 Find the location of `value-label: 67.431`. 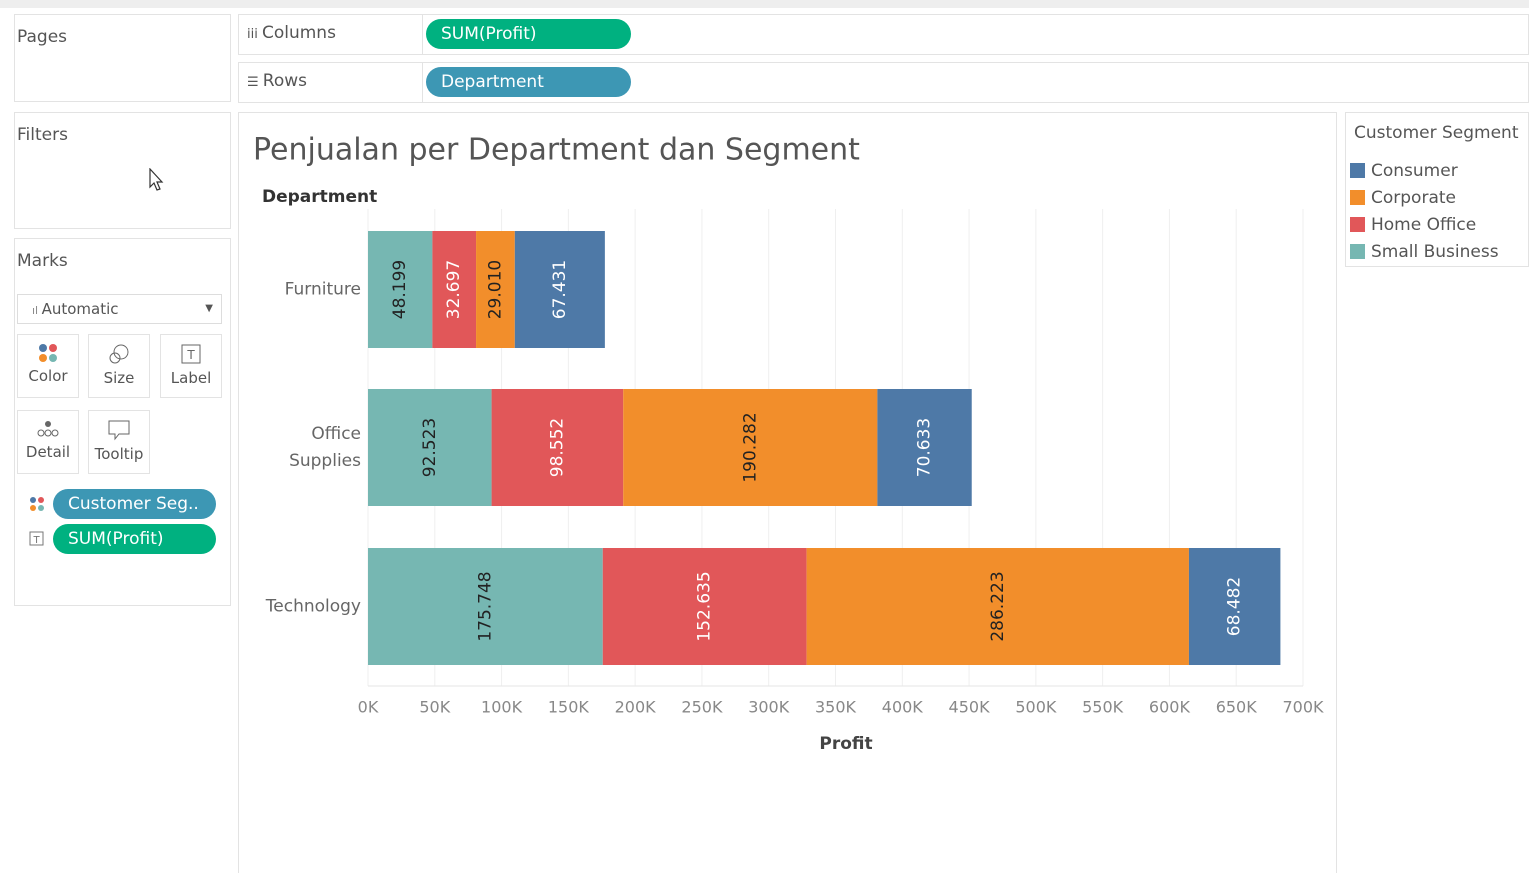

value-label: 67.431 is located at coordinates (560, 289).